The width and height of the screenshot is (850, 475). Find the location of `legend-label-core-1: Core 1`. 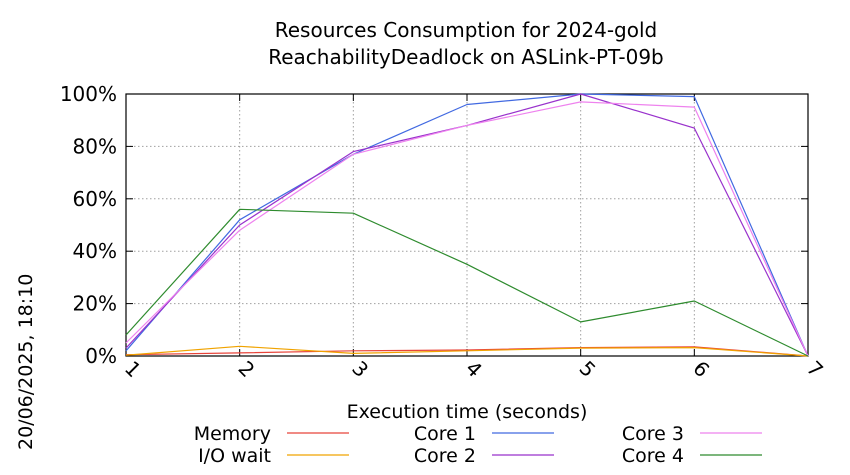

legend-label-core-1: Core 1 is located at coordinates (445, 434).